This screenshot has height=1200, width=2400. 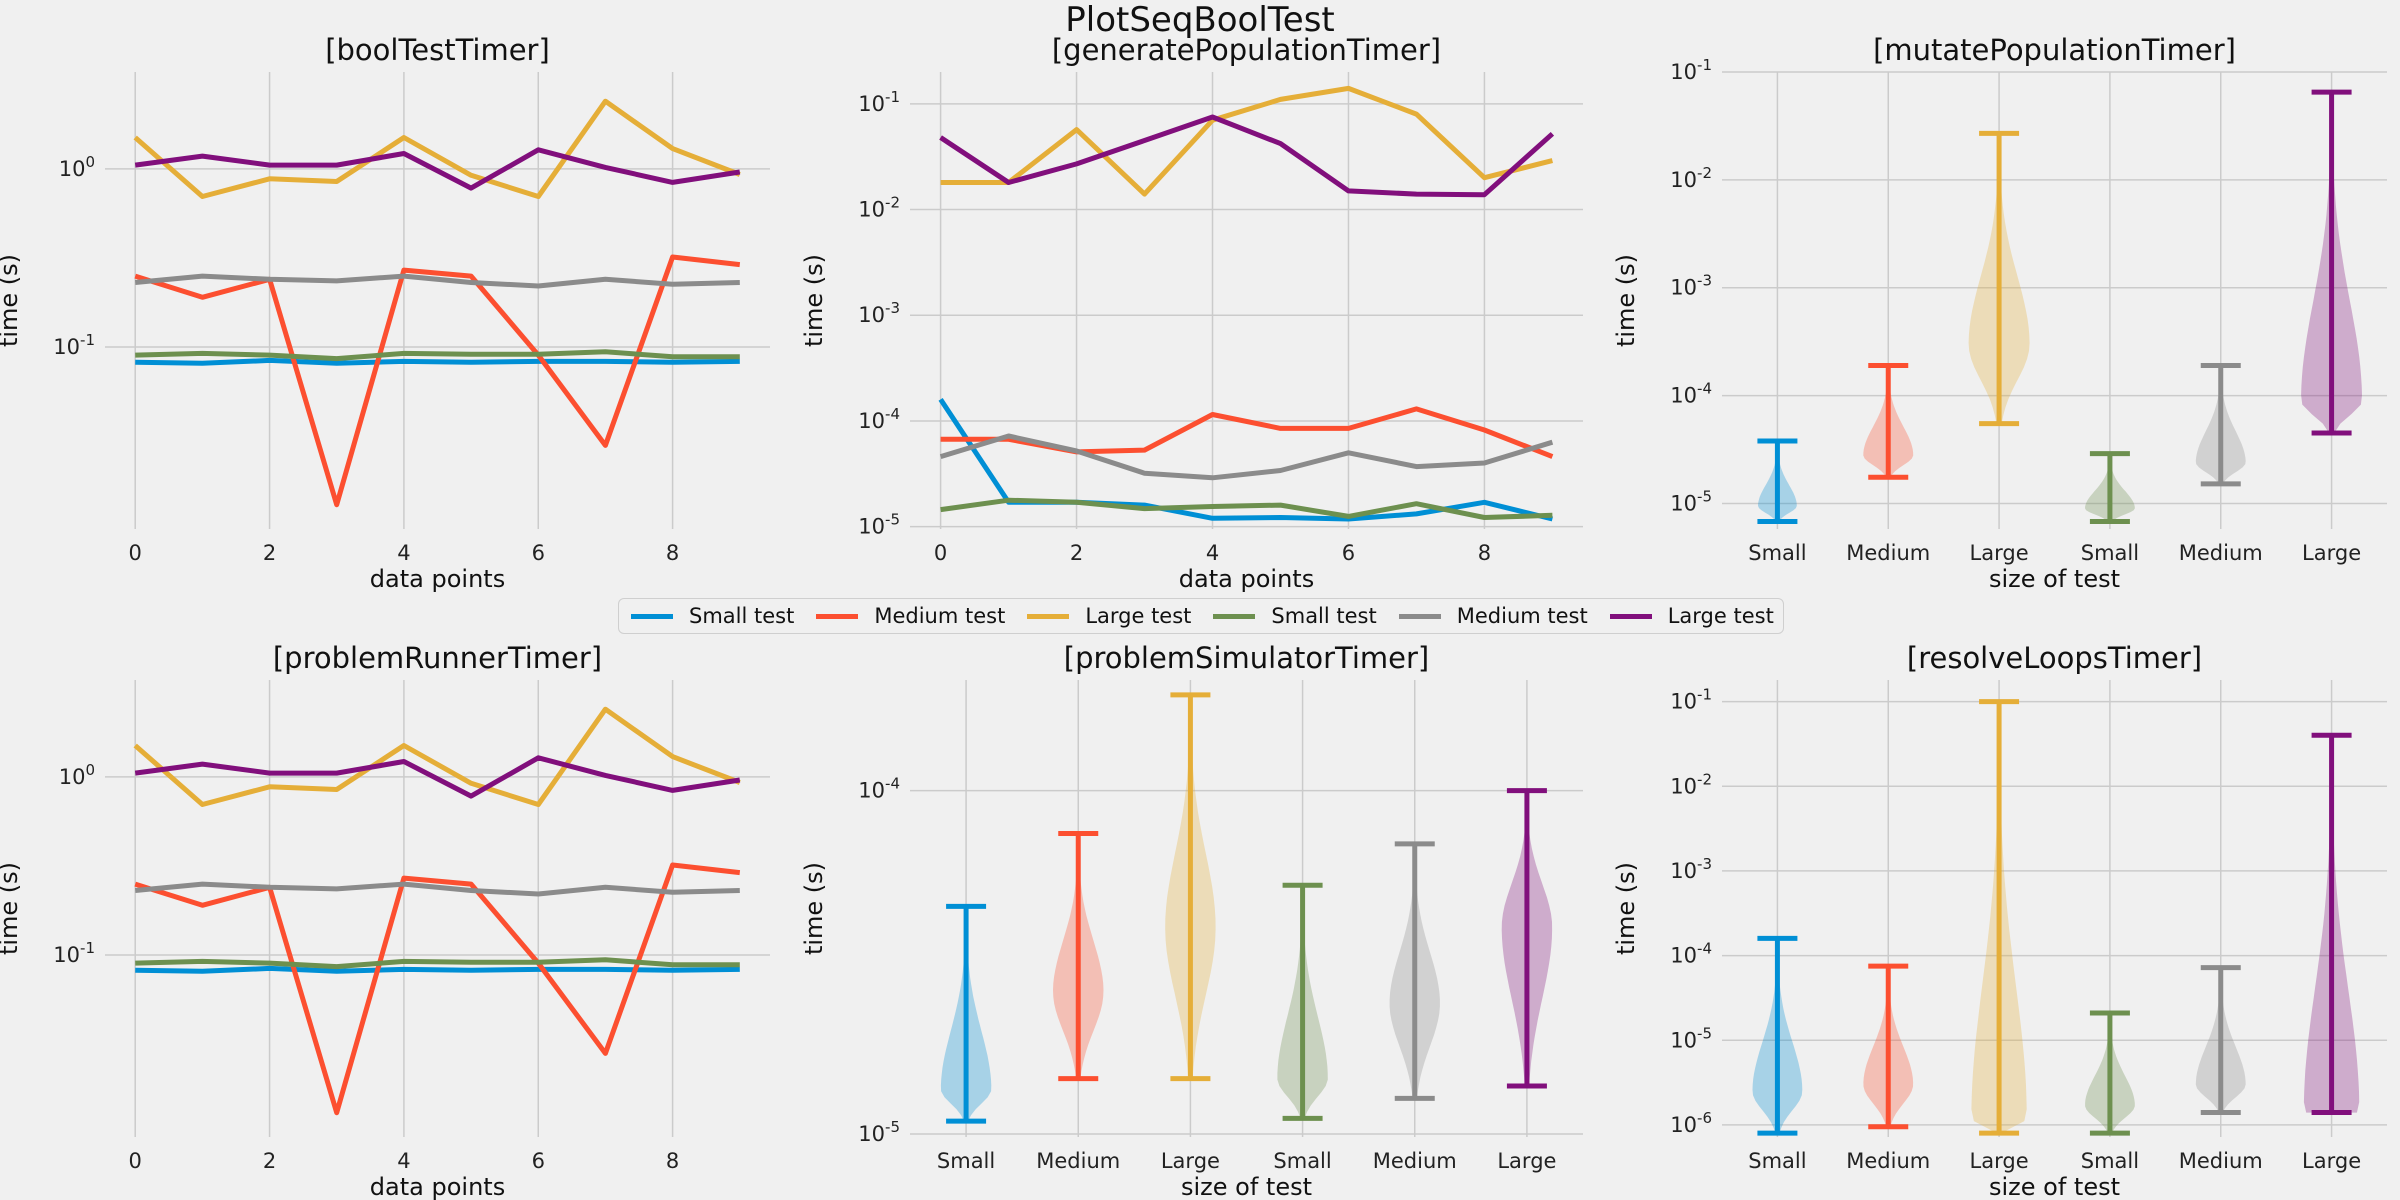 What do you see at coordinates (1246, 50) in the screenshot?
I see `chart-title: [generatePopulationTimer]` at bounding box center [1246, 50].